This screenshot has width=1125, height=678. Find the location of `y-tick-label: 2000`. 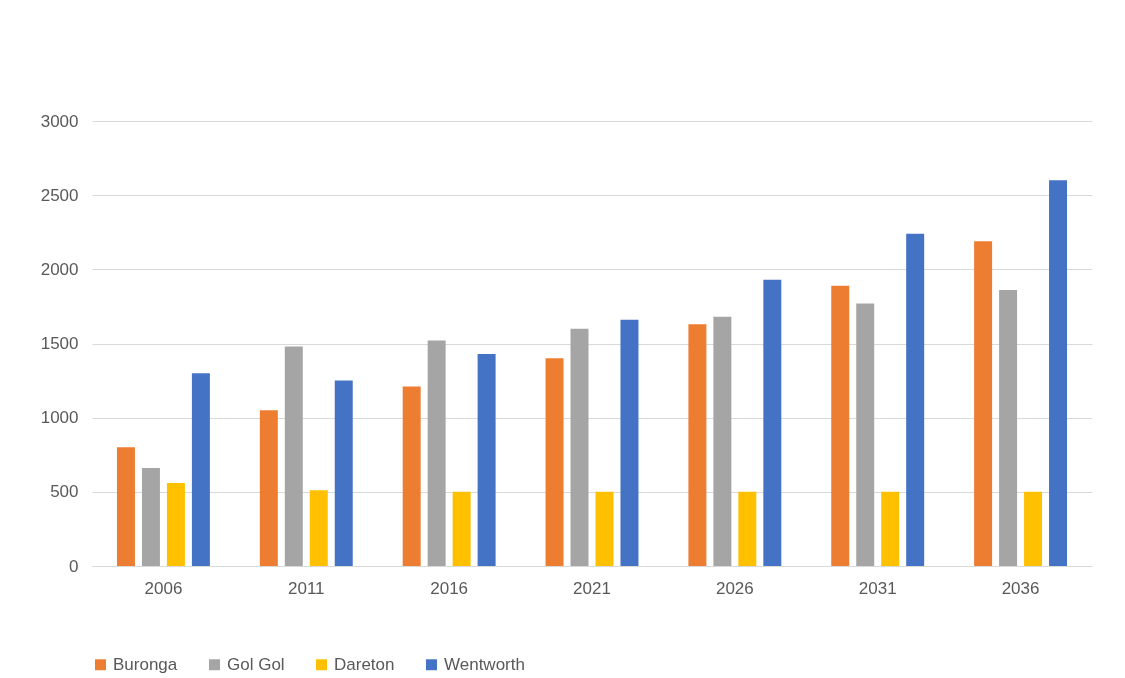

y-tick-label: 2000 is located at coordinates (59, 269).